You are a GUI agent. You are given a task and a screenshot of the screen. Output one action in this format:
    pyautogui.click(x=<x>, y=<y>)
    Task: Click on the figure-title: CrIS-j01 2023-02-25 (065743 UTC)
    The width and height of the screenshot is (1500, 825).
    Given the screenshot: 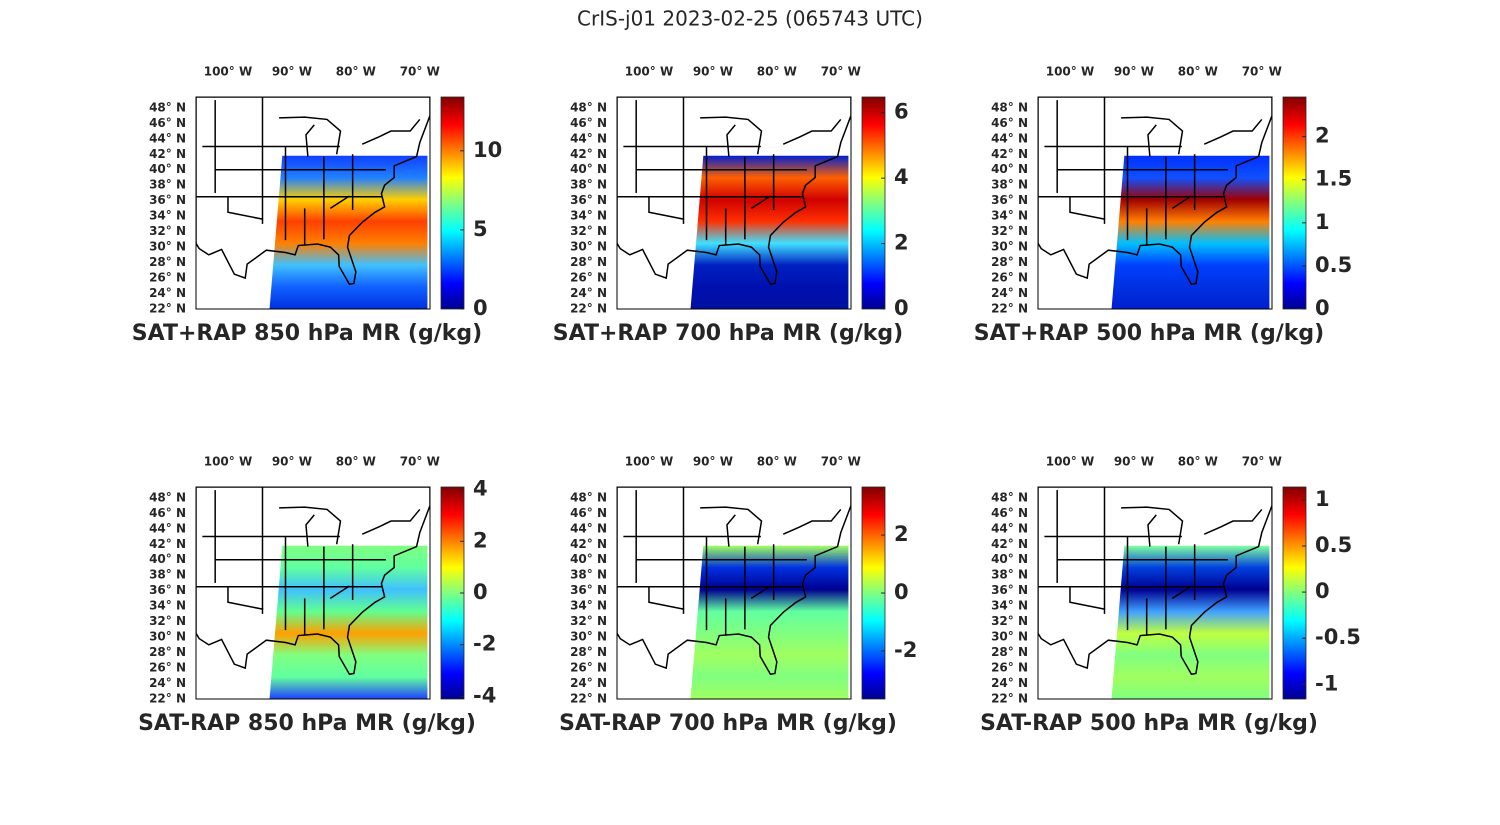 What is the action you would take?
    pyautogui.click(x=750, y=19)
    